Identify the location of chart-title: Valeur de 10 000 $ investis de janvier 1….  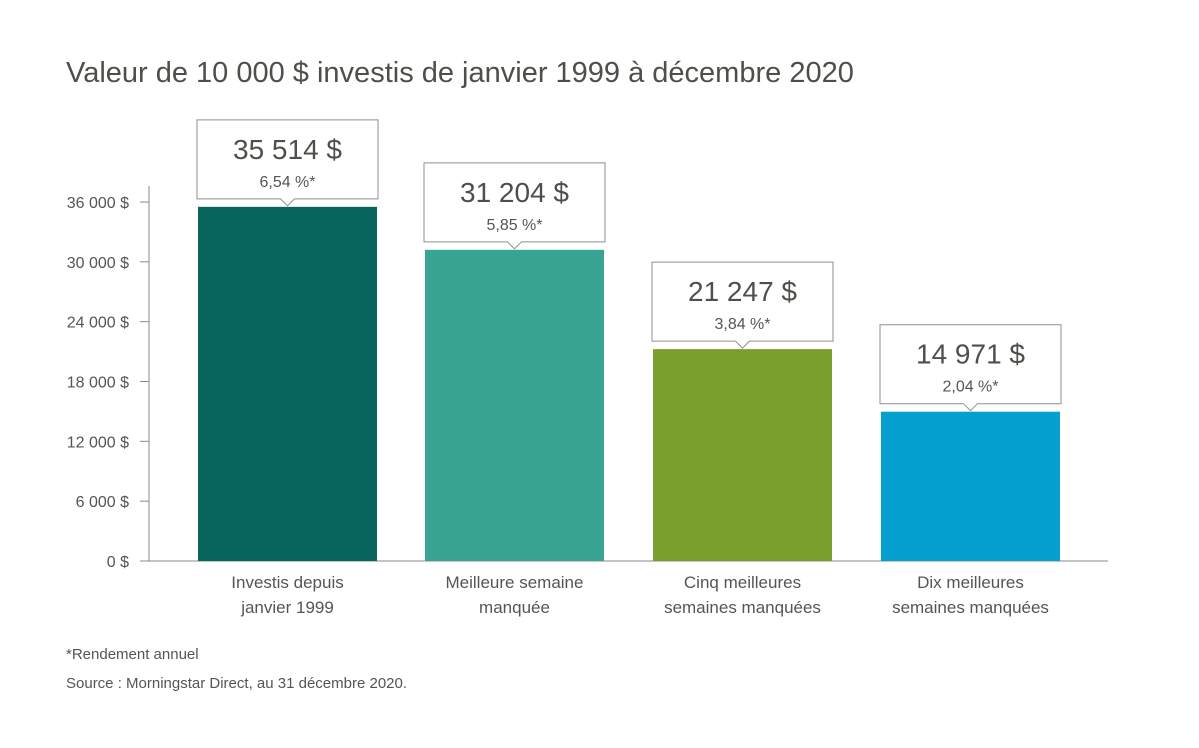
(460, 73).